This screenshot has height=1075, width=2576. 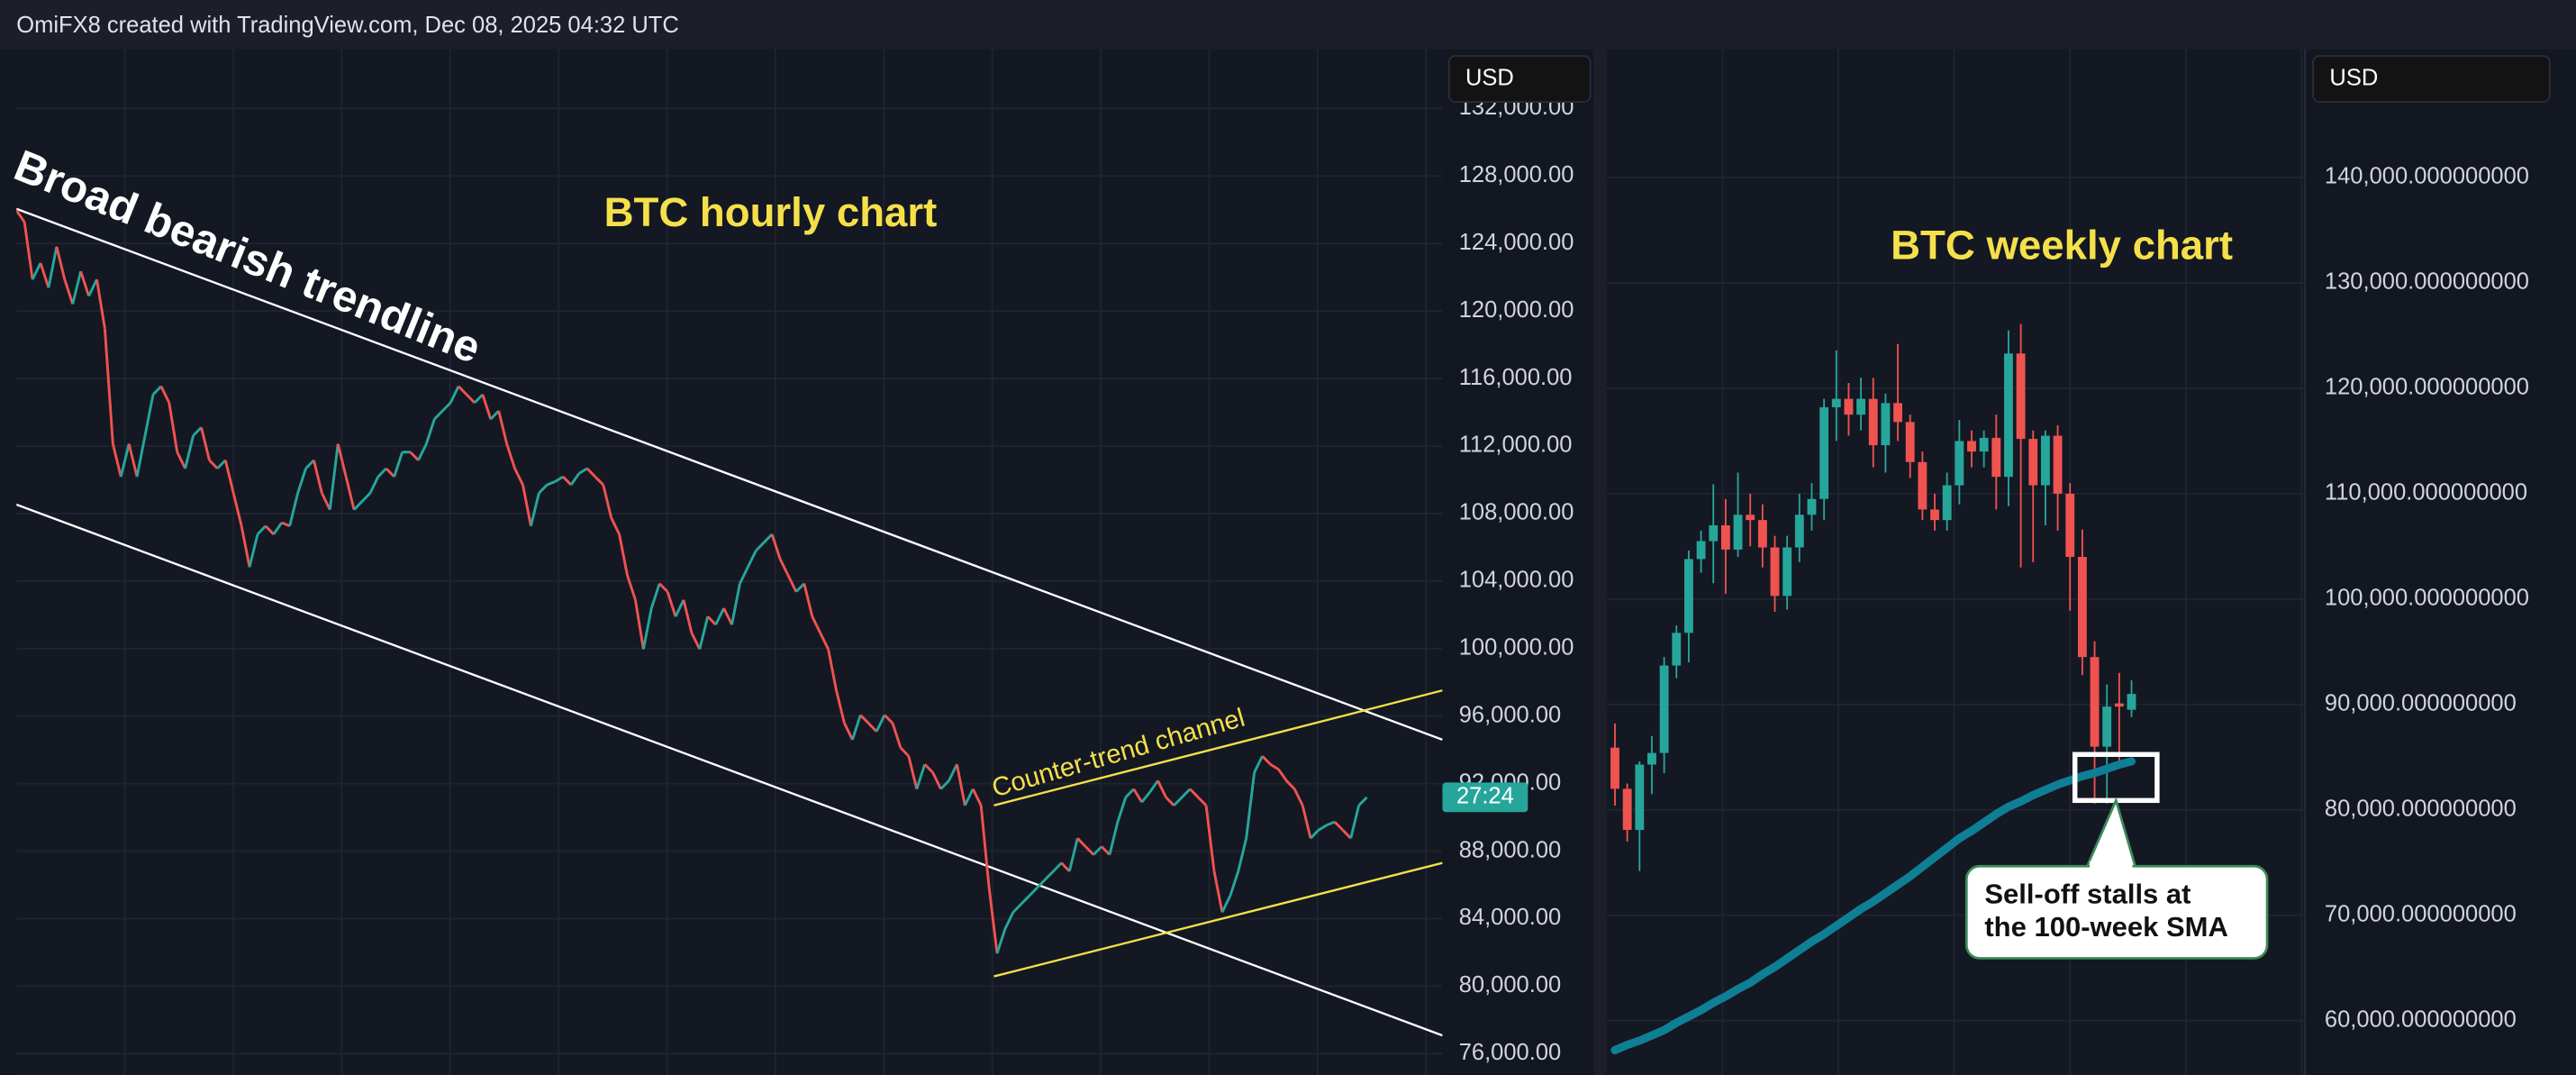 I want to click on callout-joint, so click(x=2111, y=866).